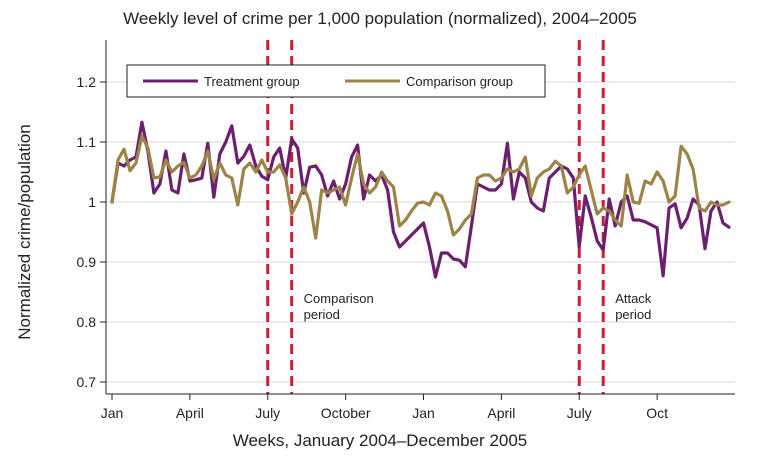 The image size is (757, 463). What do you see at coordinates (87, 82) in the screenshot?
I see `y-tick-label: 1.2` at bounding box center [87, 82].